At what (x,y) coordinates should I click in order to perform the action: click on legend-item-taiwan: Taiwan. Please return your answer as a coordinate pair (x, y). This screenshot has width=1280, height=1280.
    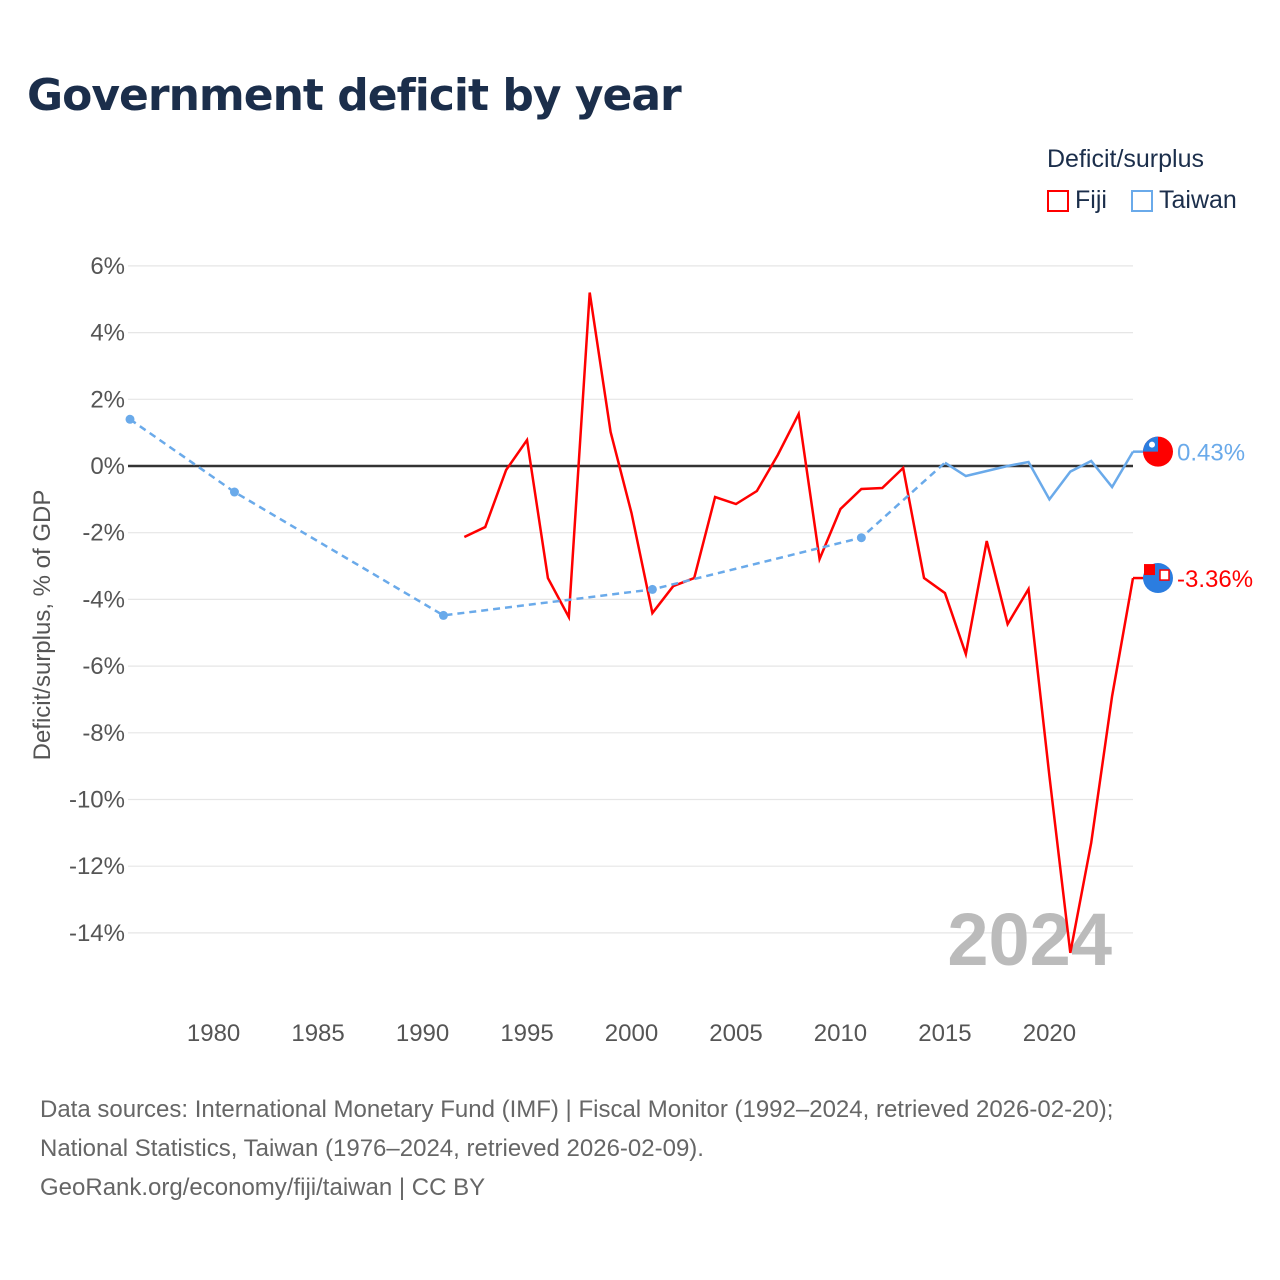
    Looking at the image, I should click on (1184, 200).